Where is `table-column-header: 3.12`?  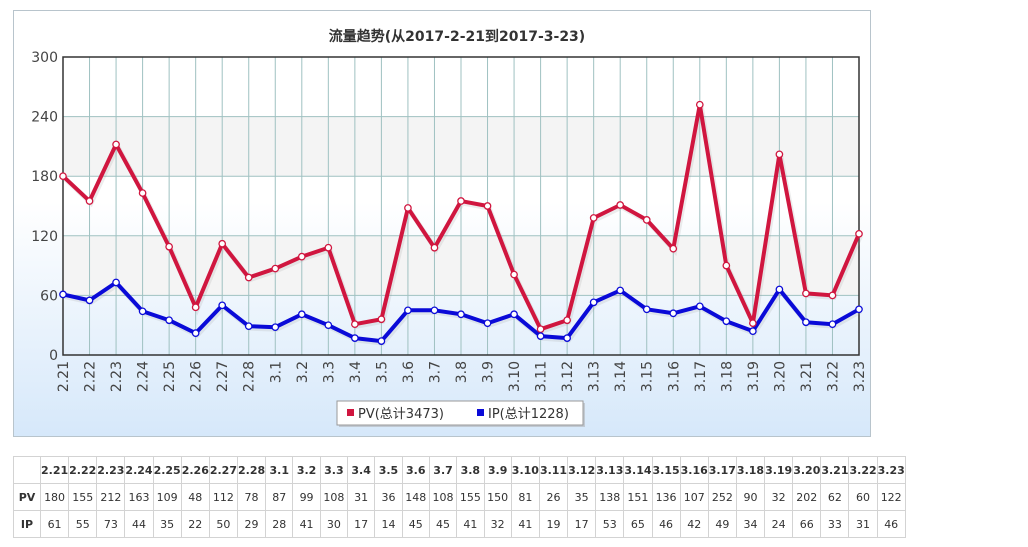
table-column-header: 3.12 is located at coordinates (582, 470).